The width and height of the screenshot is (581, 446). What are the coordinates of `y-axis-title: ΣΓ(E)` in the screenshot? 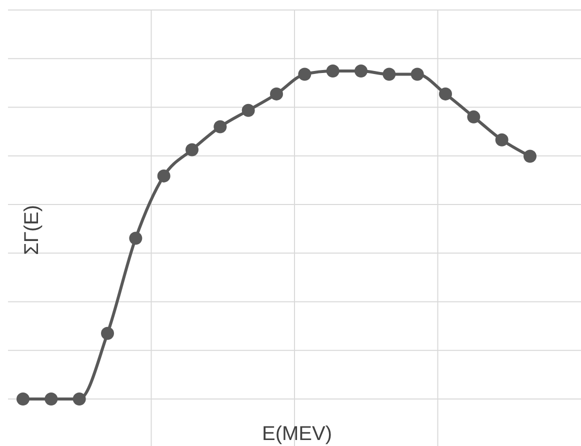 It's located at (32, 230).